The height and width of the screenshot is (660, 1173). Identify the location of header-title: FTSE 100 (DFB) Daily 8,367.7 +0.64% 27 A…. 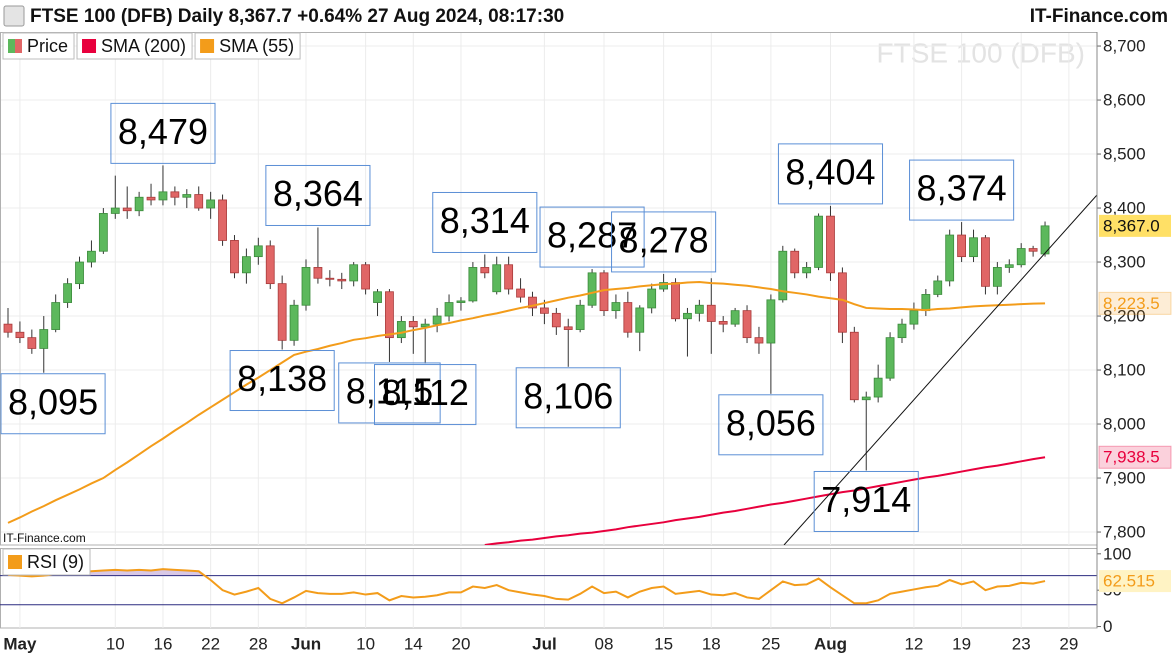
(297, 16).